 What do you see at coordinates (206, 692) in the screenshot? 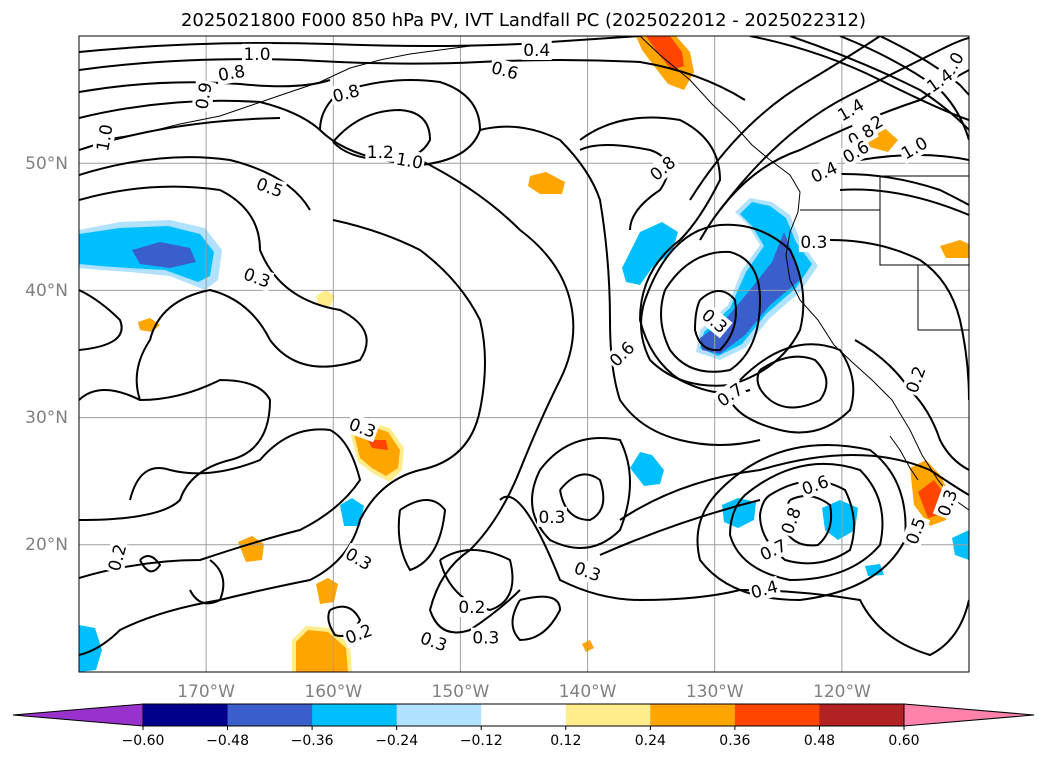
I see `lon-label-170w: 170°W` at bounding box center [206, 692].